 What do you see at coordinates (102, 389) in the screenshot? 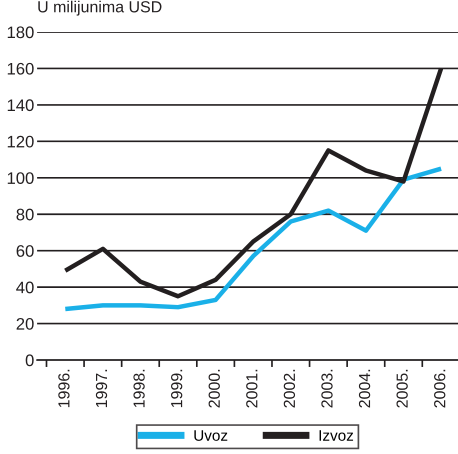
I see `x-tick-label: 1997.` at bounding box center [102, 389].